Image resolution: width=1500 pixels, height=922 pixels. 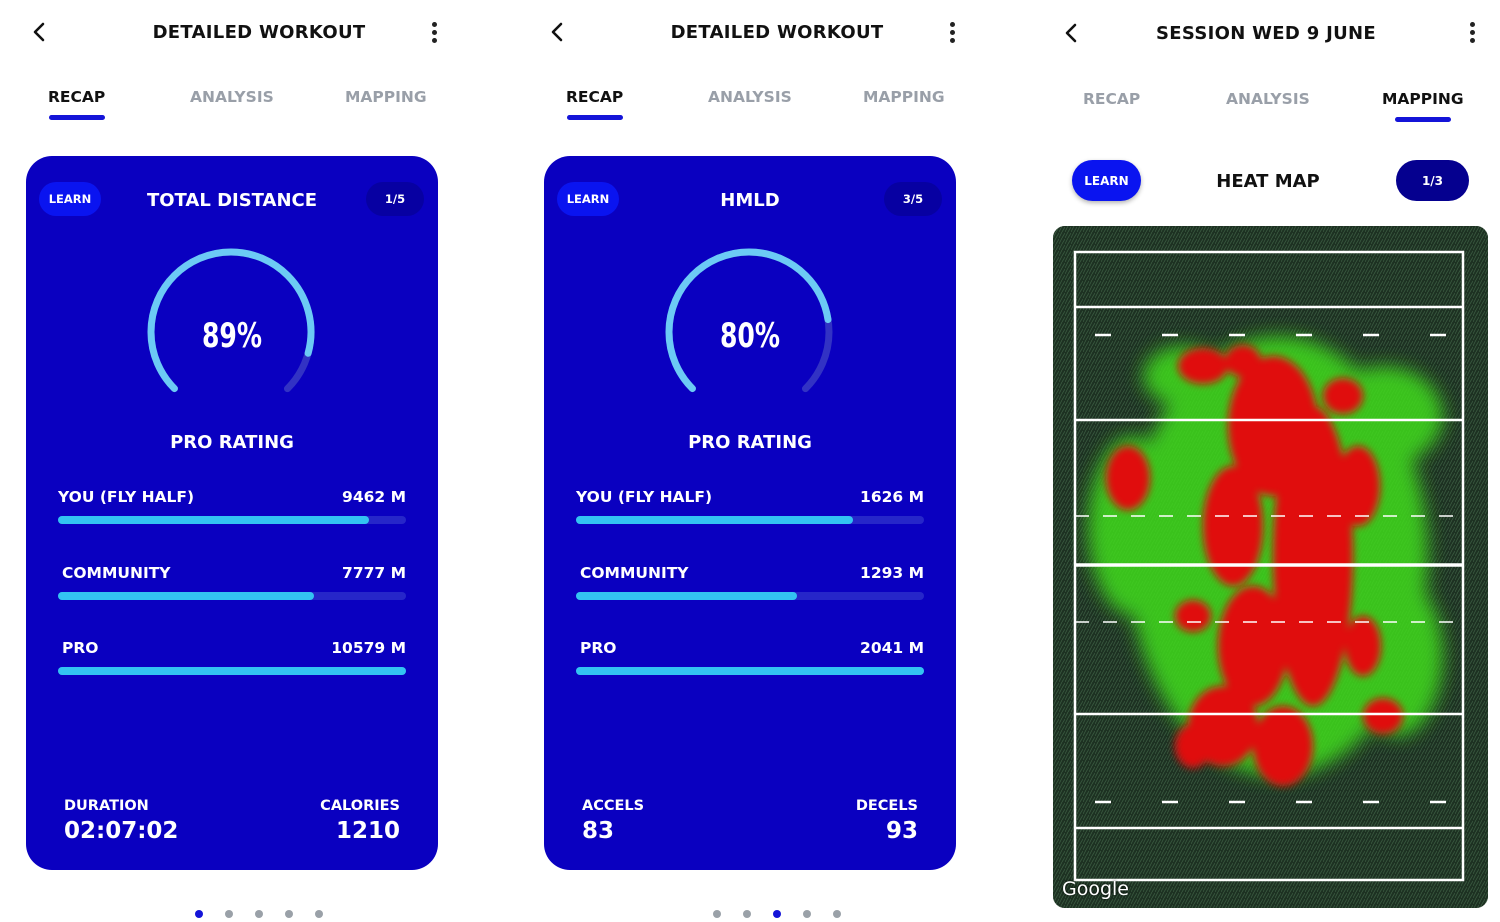 I want to click on stat-row-pro: PRO 10579 M, so click(x=232, y=659).